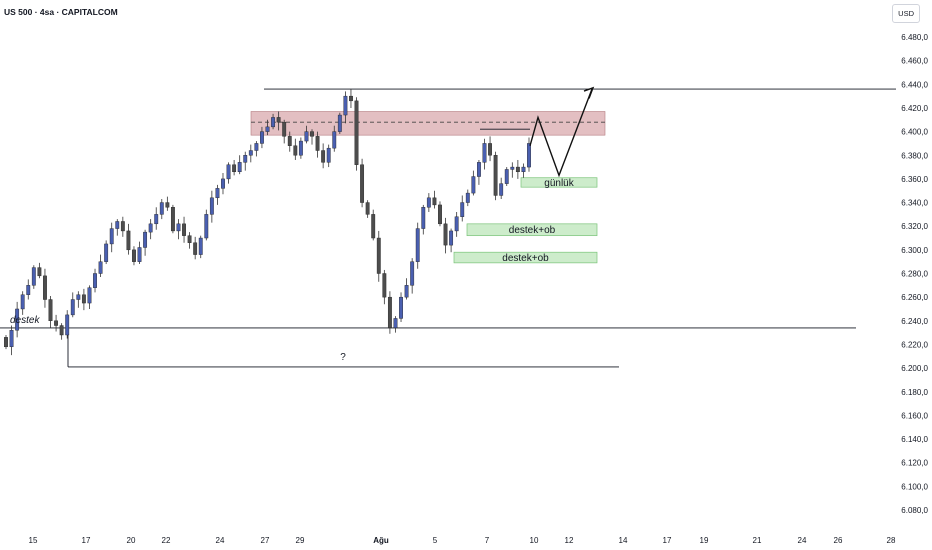 This screenshot has width=932, height=550. Describe the element at coordinates (300, 540) in the screenshot. I see `x-tick-label: 29` at that location.